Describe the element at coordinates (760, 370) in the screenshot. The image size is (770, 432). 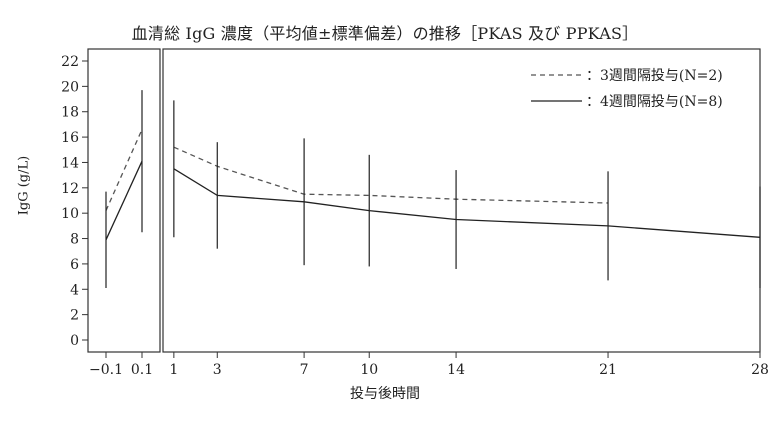
I see `x-tick-label: 28` at that location.